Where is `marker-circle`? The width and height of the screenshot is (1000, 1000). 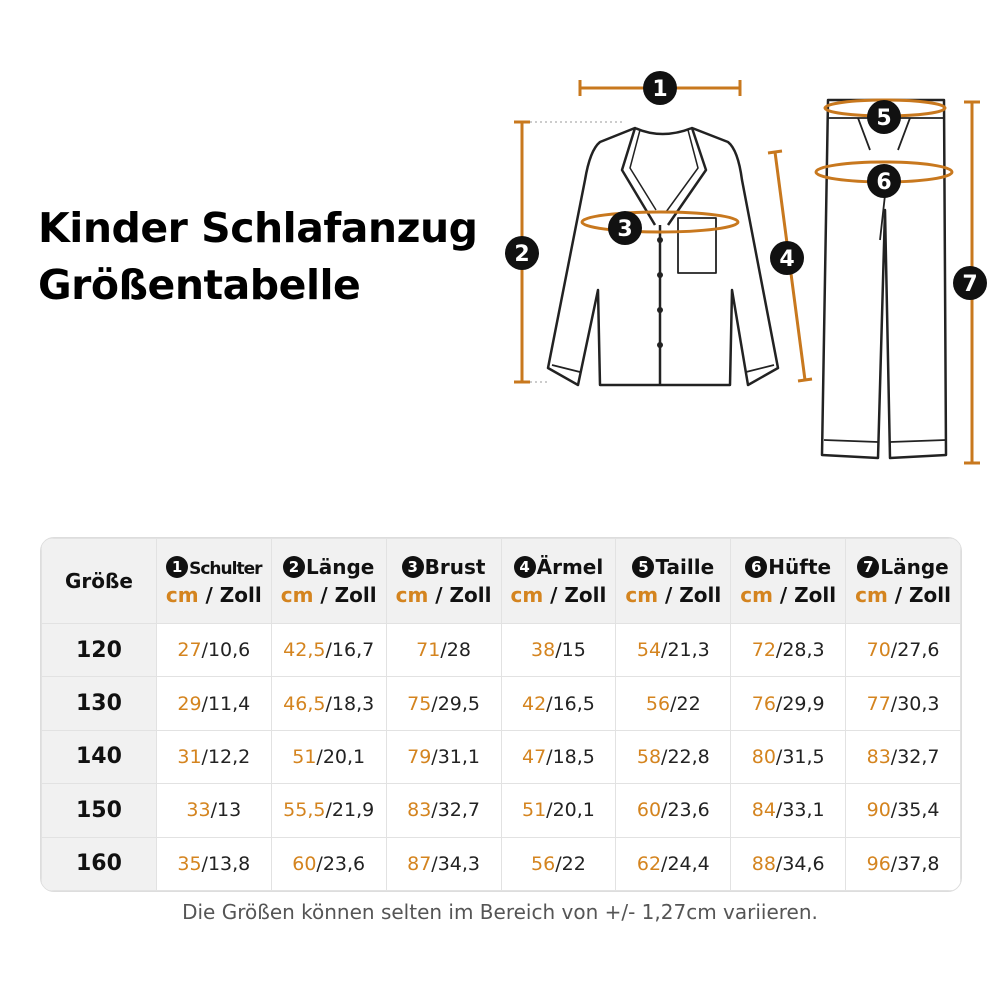 marker-circle is located at coordinates (625, 228).